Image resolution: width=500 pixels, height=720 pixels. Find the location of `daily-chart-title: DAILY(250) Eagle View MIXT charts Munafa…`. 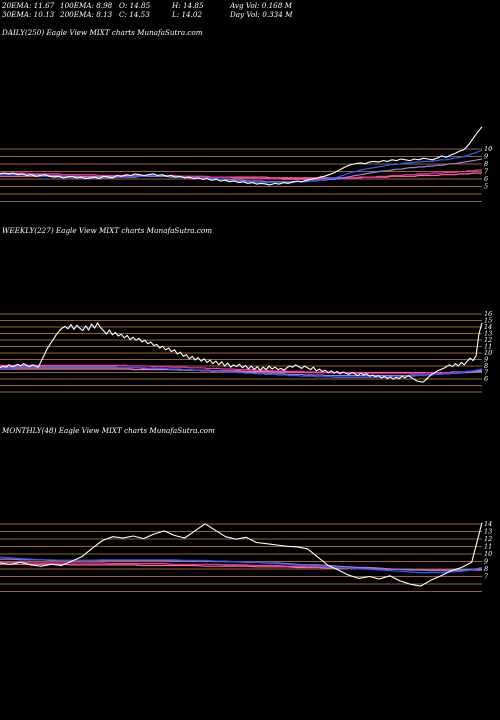

daily-chart-title: DAILY(250) Eagle View MIXT charts Munafa… is located at coordinates (102, 32).